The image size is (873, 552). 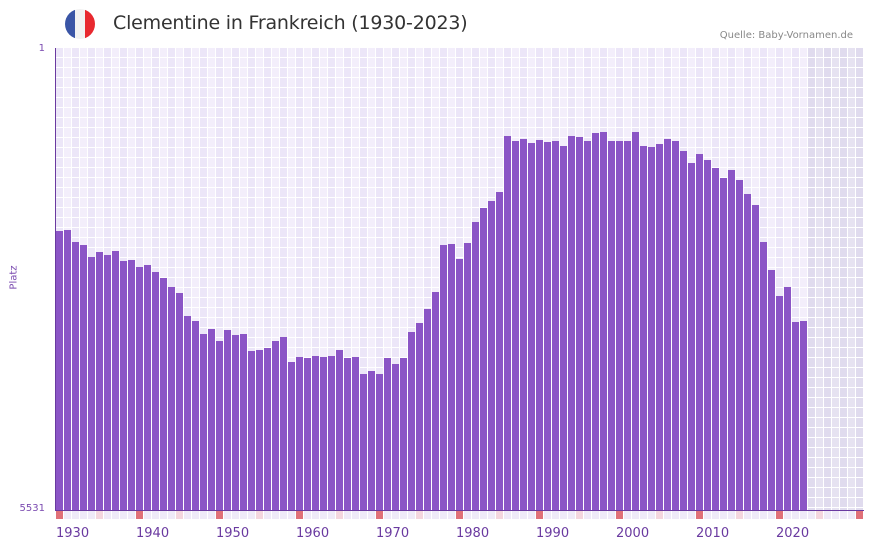 I want to click on bar-1968, so click(x=363, y=442).